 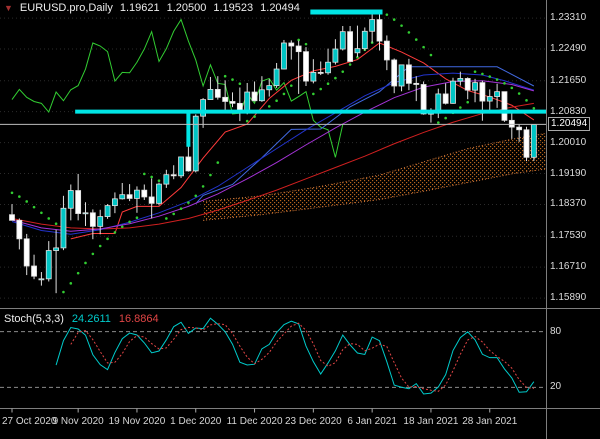 What do you see at coordinates (372, 421) in the screenshot?
I see `time-axis-label: 6 Jan 2021` at bounding box center [372, 421].